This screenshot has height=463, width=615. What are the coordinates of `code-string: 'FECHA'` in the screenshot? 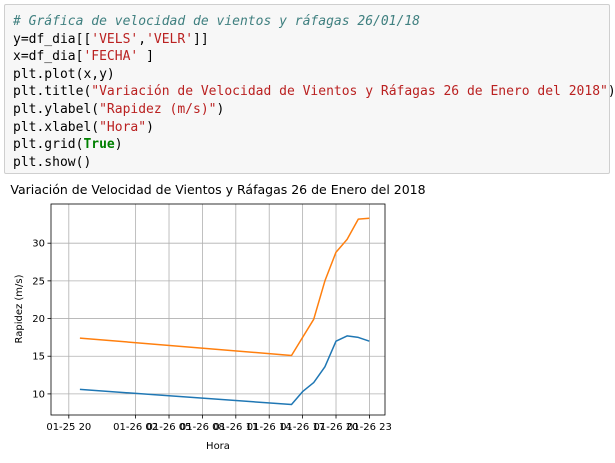 It's located at (111, 57).